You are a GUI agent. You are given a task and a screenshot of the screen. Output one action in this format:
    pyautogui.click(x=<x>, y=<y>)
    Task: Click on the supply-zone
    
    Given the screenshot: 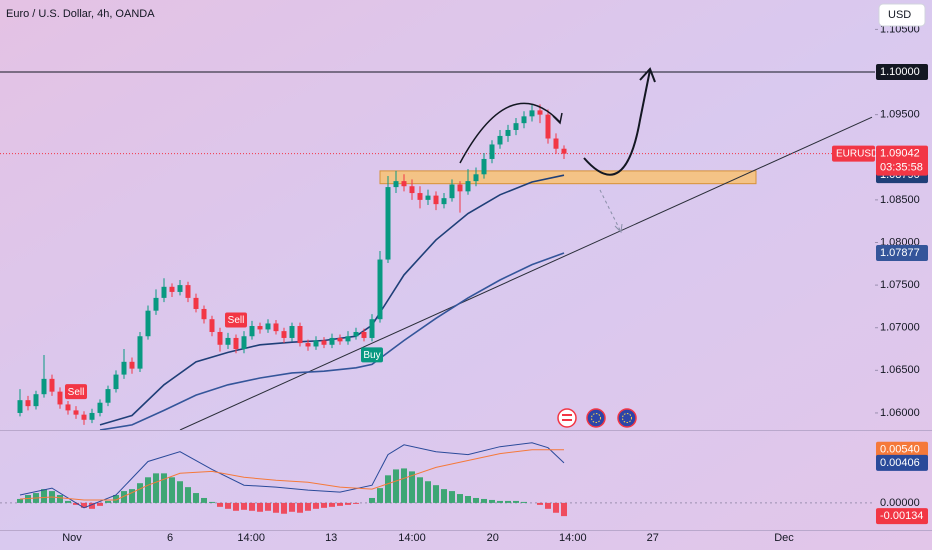 What is the action you would take?
    pyautogui.click(x=568, y=177)
    